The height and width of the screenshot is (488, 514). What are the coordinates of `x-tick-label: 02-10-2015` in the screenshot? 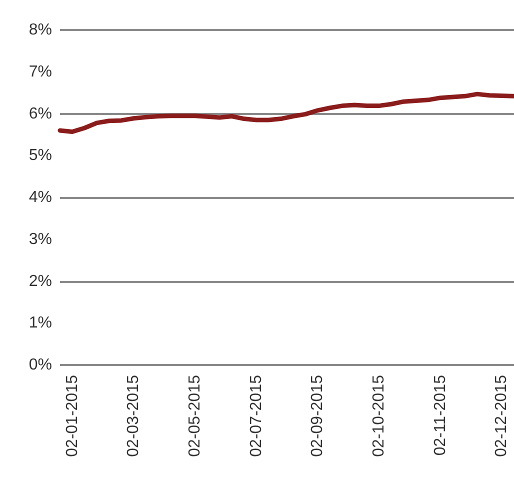 It's located at (379, 415).